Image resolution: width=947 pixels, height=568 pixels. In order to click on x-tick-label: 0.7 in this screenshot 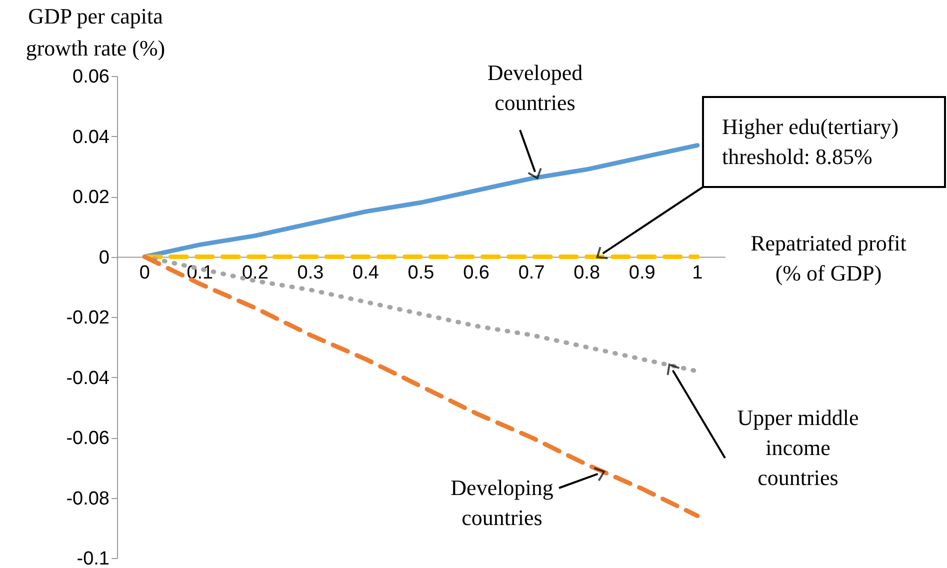, I will do `click(531, 273)`.